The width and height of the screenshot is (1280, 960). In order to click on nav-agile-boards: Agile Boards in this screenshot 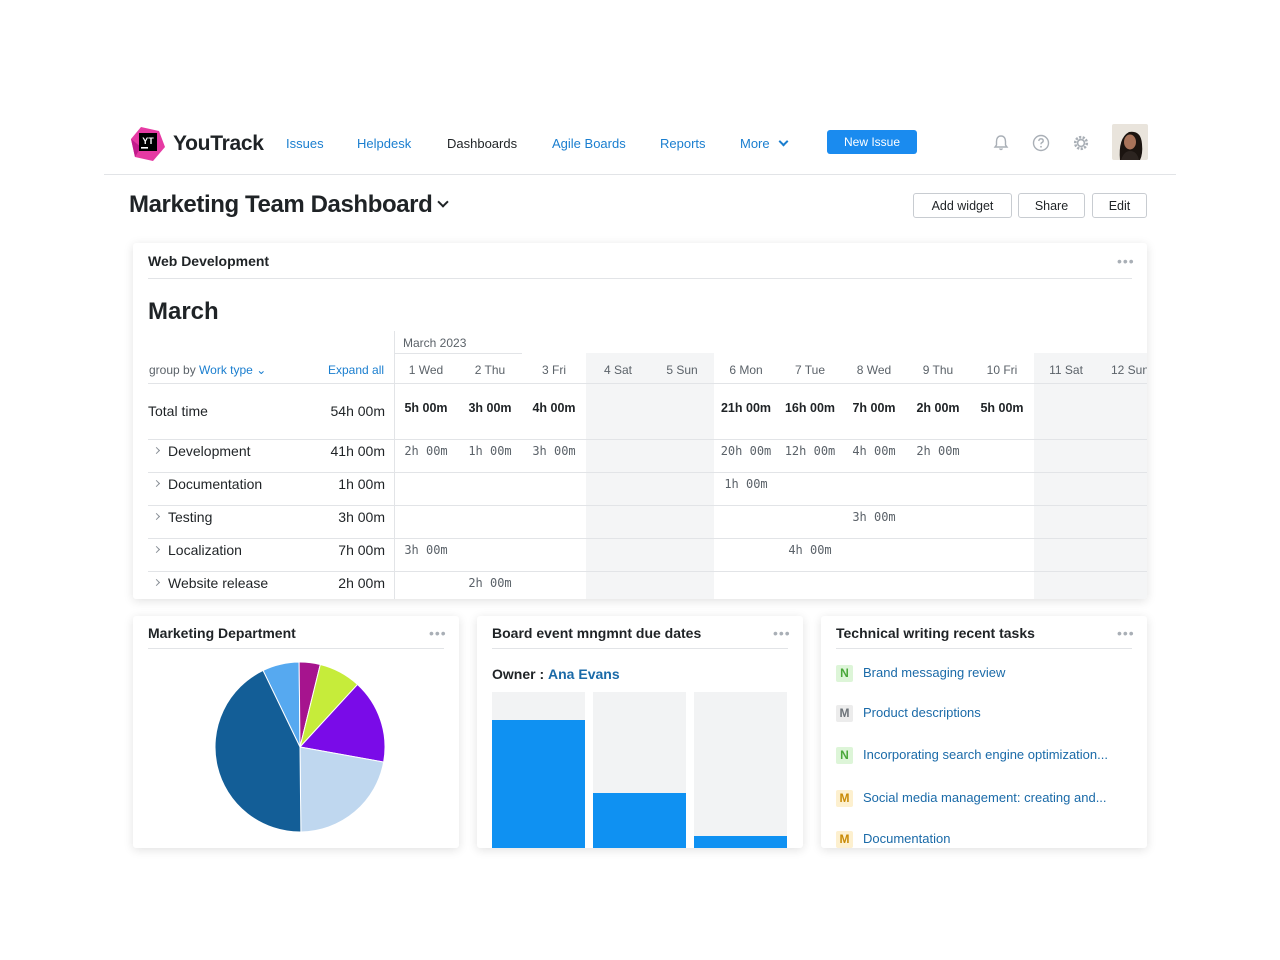, I will do `click(589, 143)`.